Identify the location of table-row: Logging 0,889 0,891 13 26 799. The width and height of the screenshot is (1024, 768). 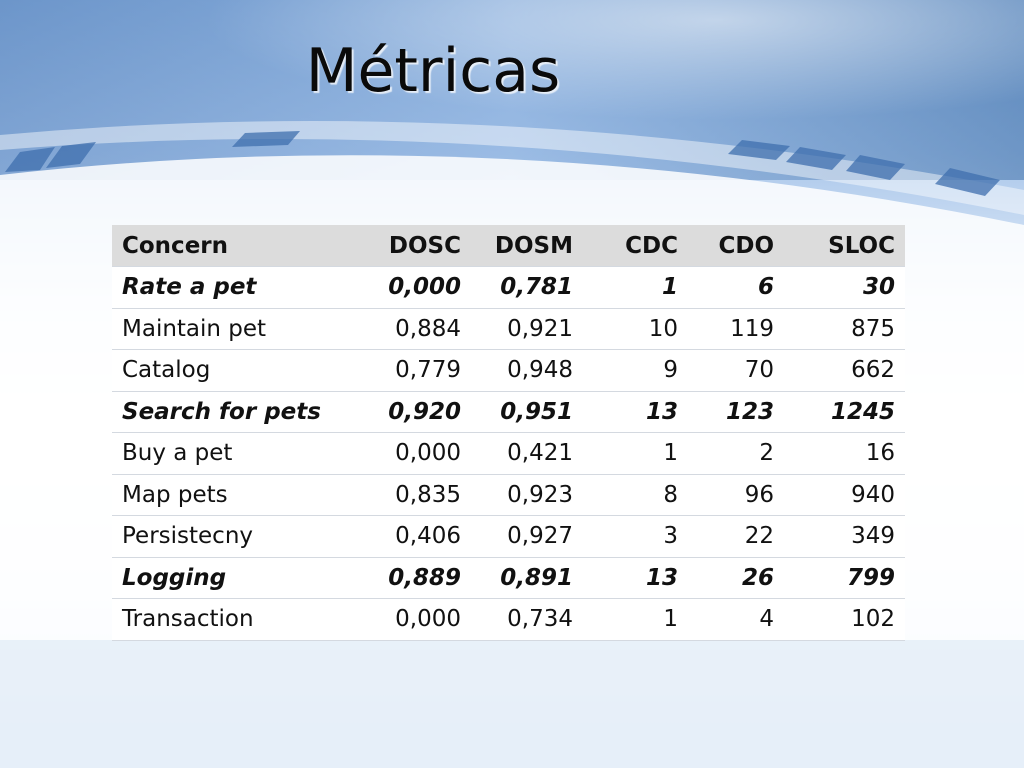
(508, 578).